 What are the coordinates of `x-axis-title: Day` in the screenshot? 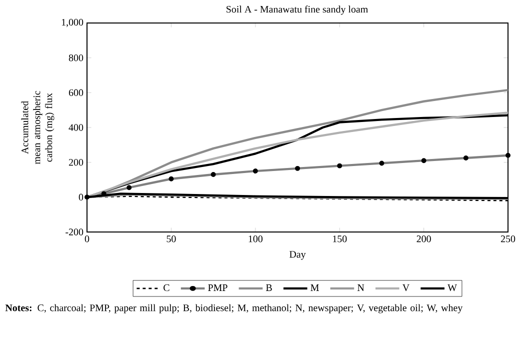 It's located at (297, 255).